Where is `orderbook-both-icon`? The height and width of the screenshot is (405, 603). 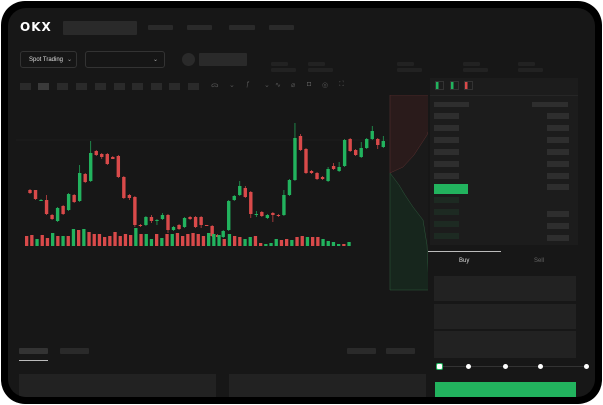 orderbook-both-icon is located at coordinates (439, 85).